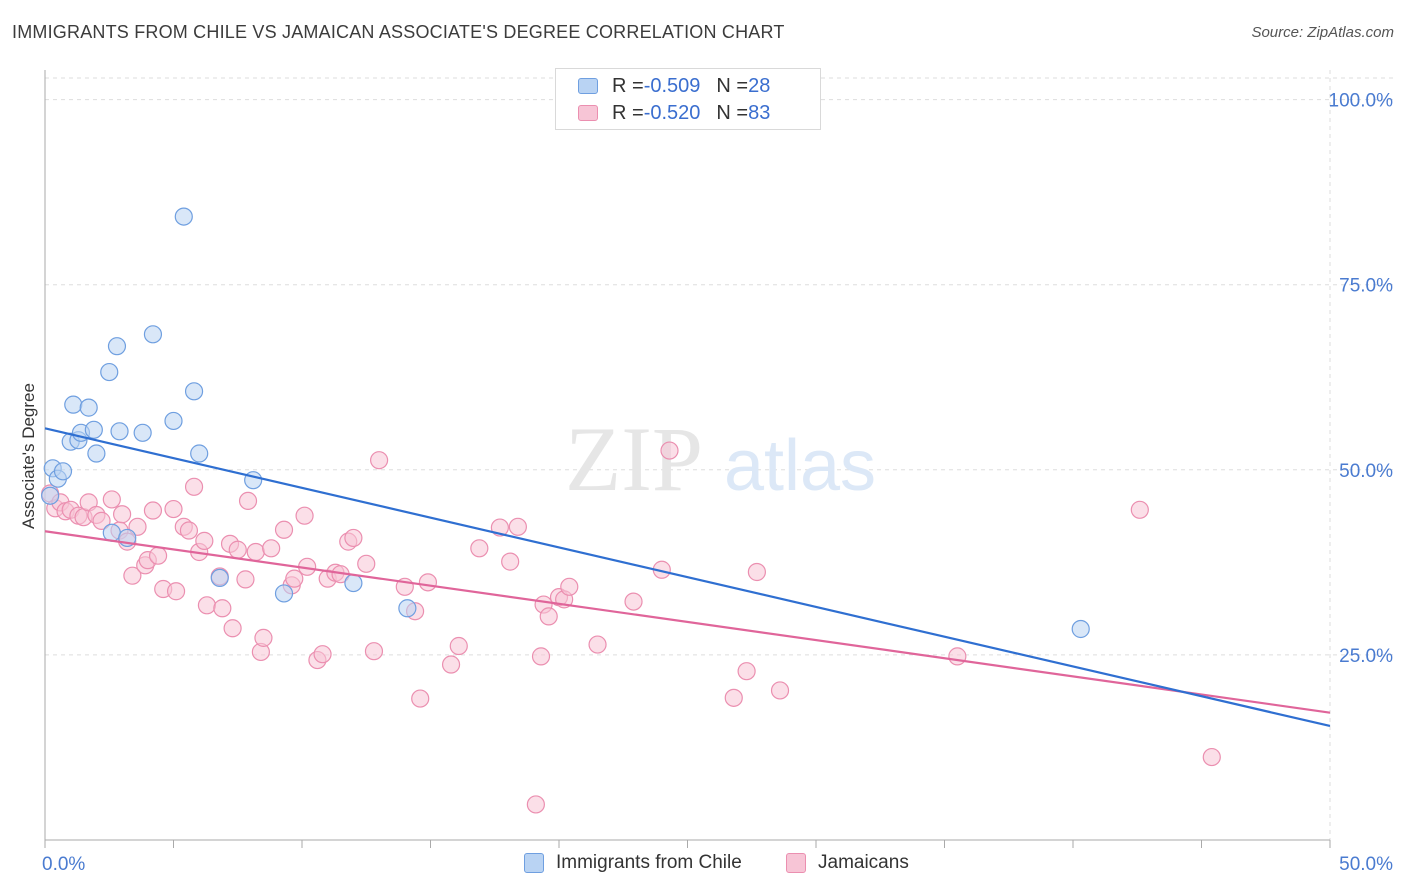  Describe the element at coordinates (1366, 471) in the screenshot. I see `y-tick-label-1: 50.0%` at that location.